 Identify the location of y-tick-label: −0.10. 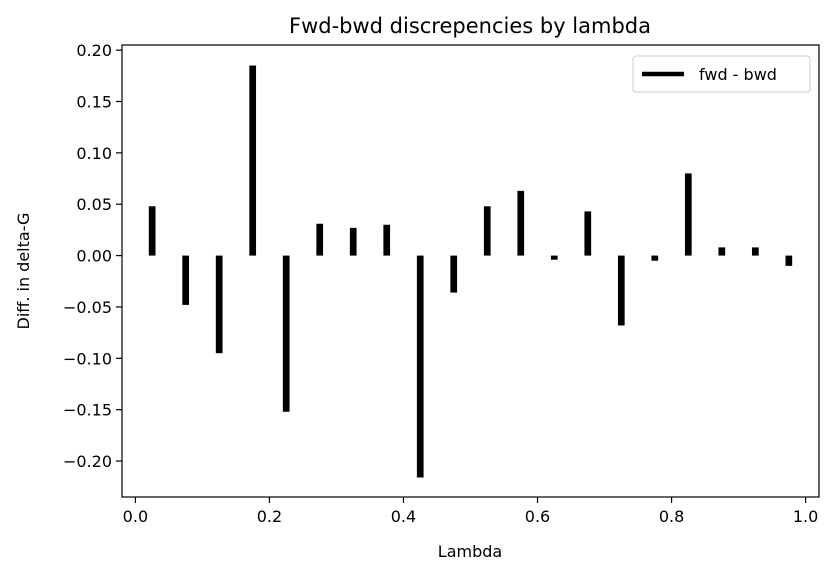
(87, 358).